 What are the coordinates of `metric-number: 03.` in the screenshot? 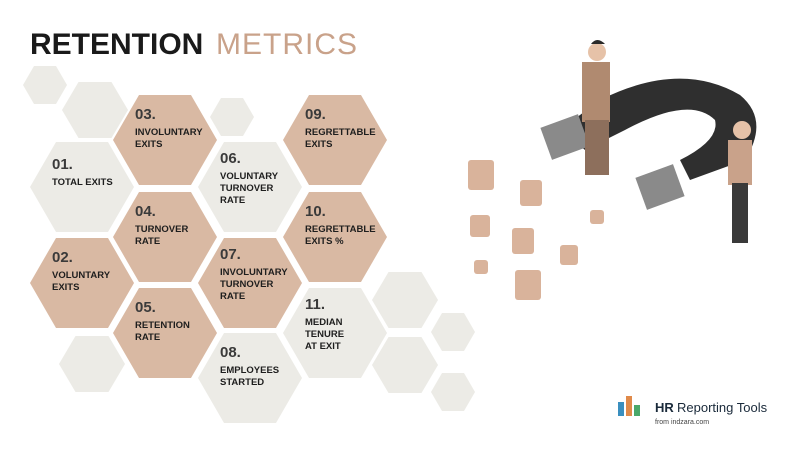 It's located at (145, 114).